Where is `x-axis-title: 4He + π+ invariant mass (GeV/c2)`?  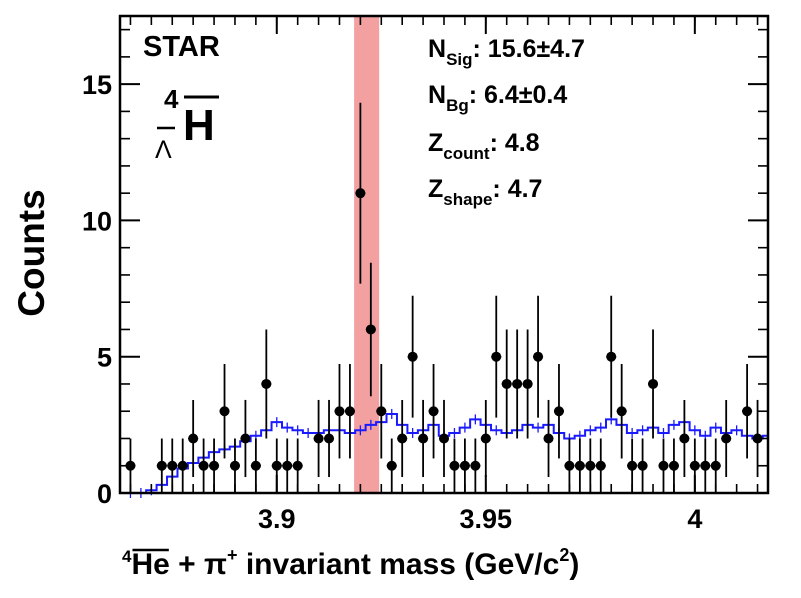
x-axis-title: 4He + π+ invariant mass (GeV/c2) is located at coordinates (350, 563).